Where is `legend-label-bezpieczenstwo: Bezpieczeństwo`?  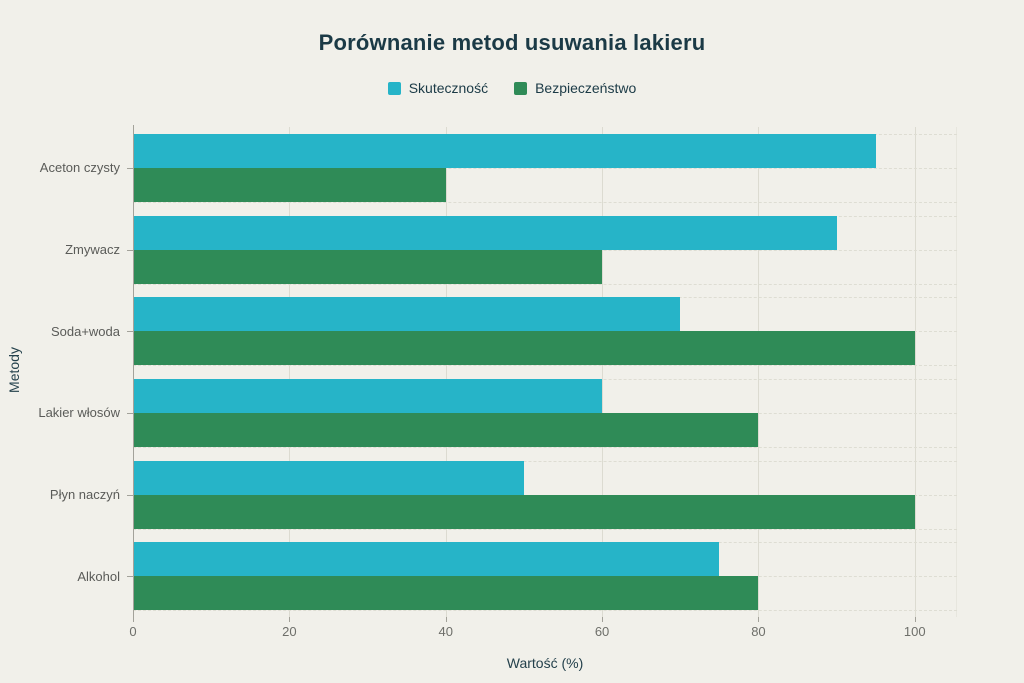
legend-label-bezpieczenstwo: Bezpieczeństwo is located at coordinates (586, 88).